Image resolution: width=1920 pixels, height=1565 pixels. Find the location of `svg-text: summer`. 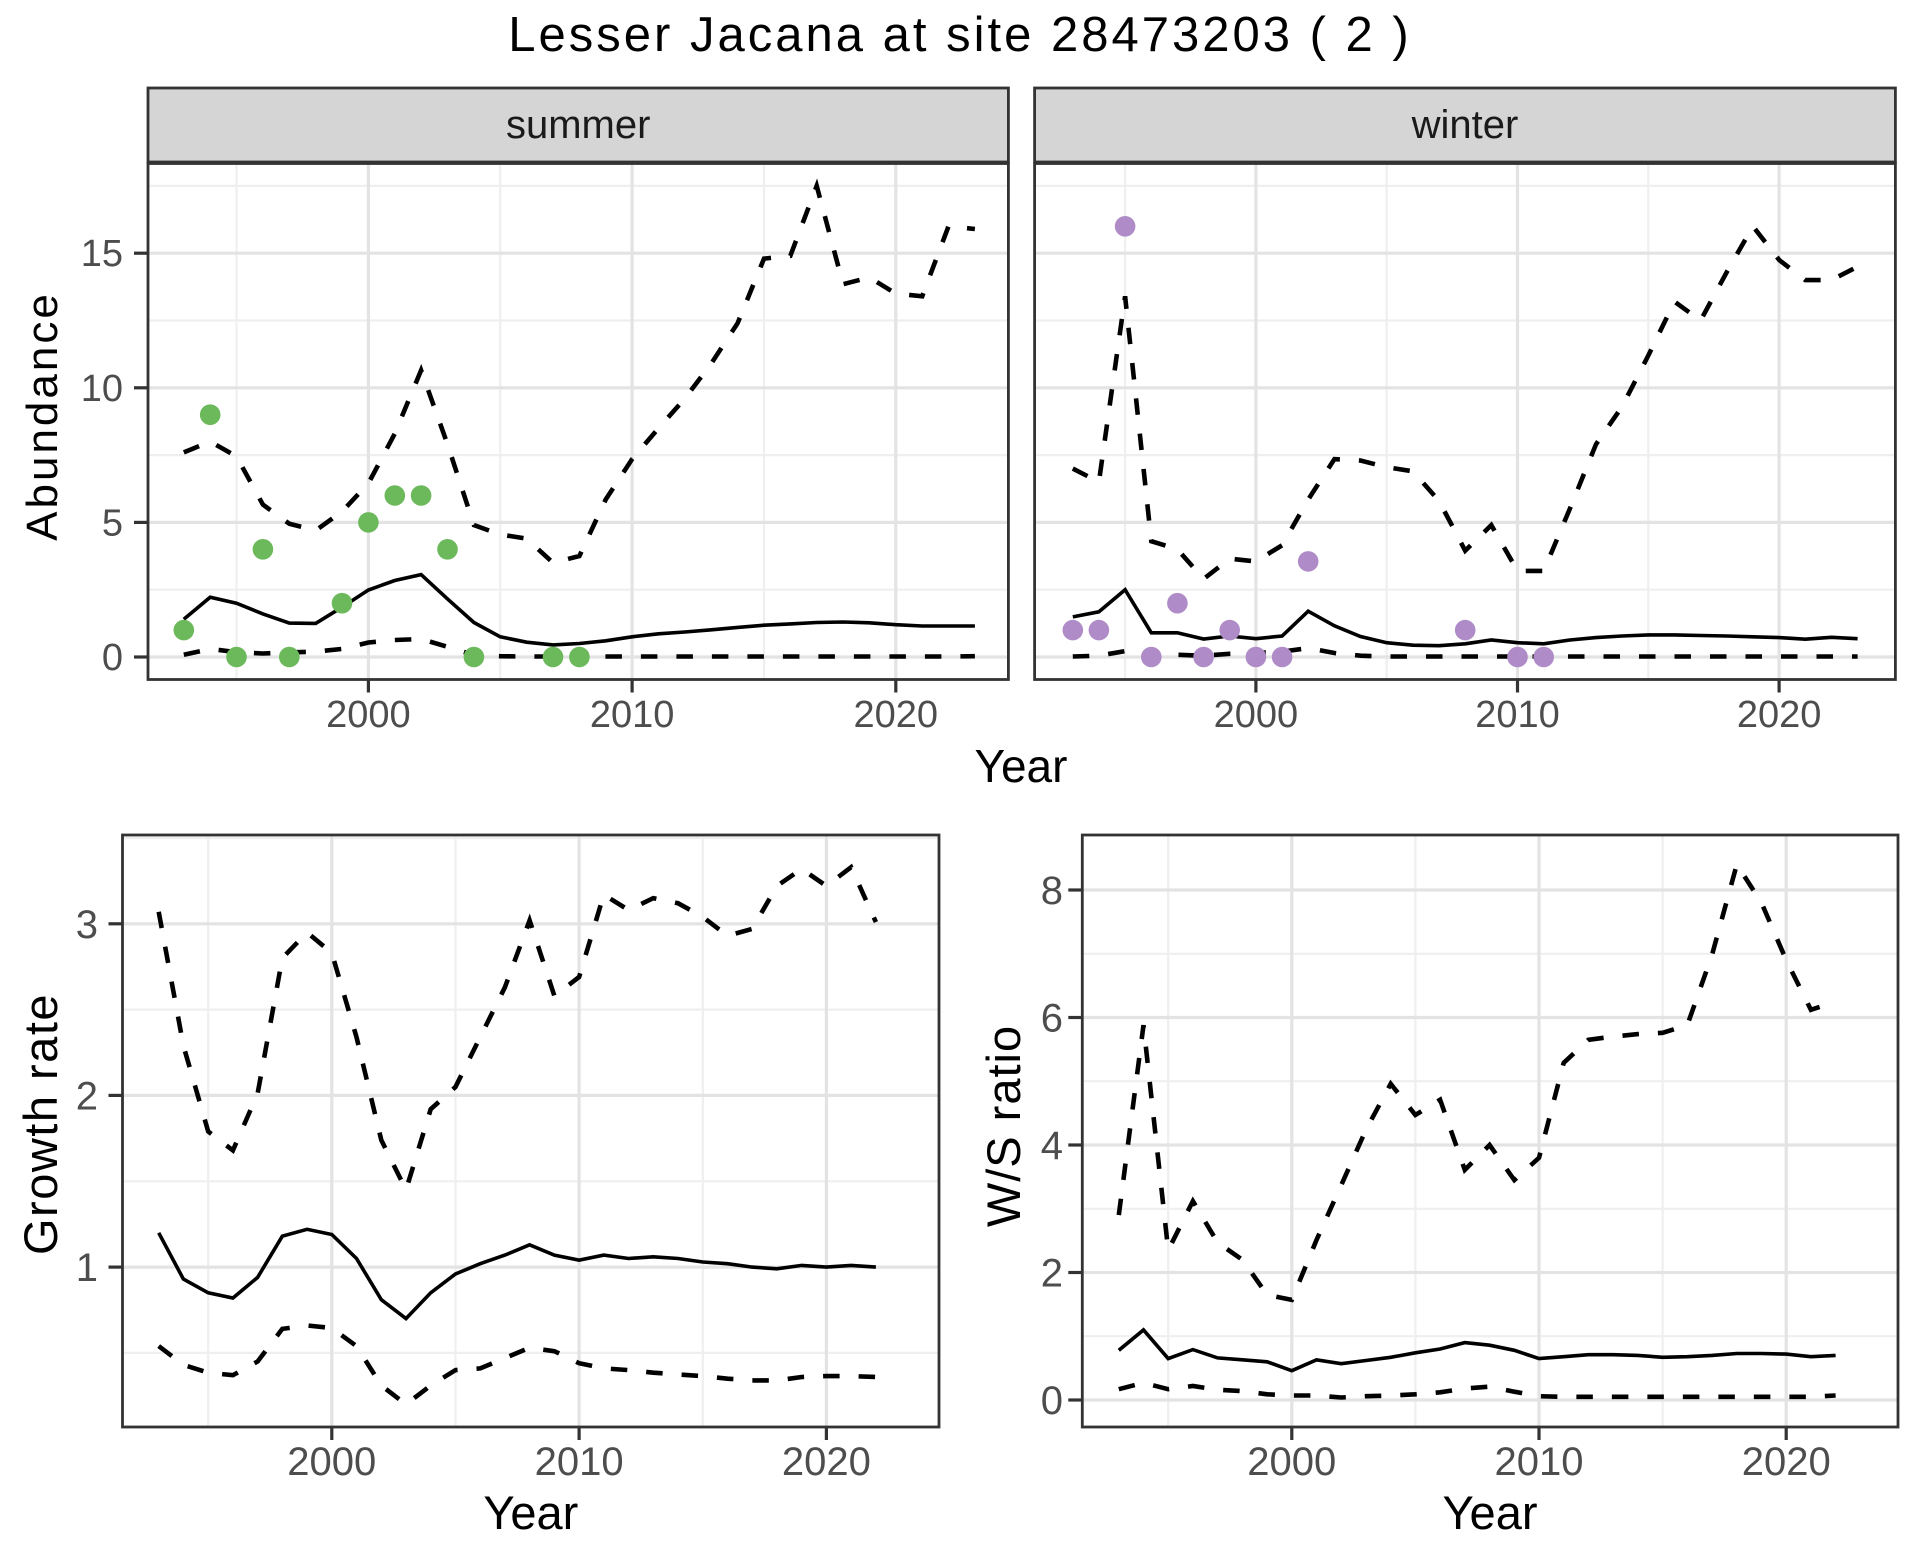

svg-text: summer is located at coordinates (578, 125).